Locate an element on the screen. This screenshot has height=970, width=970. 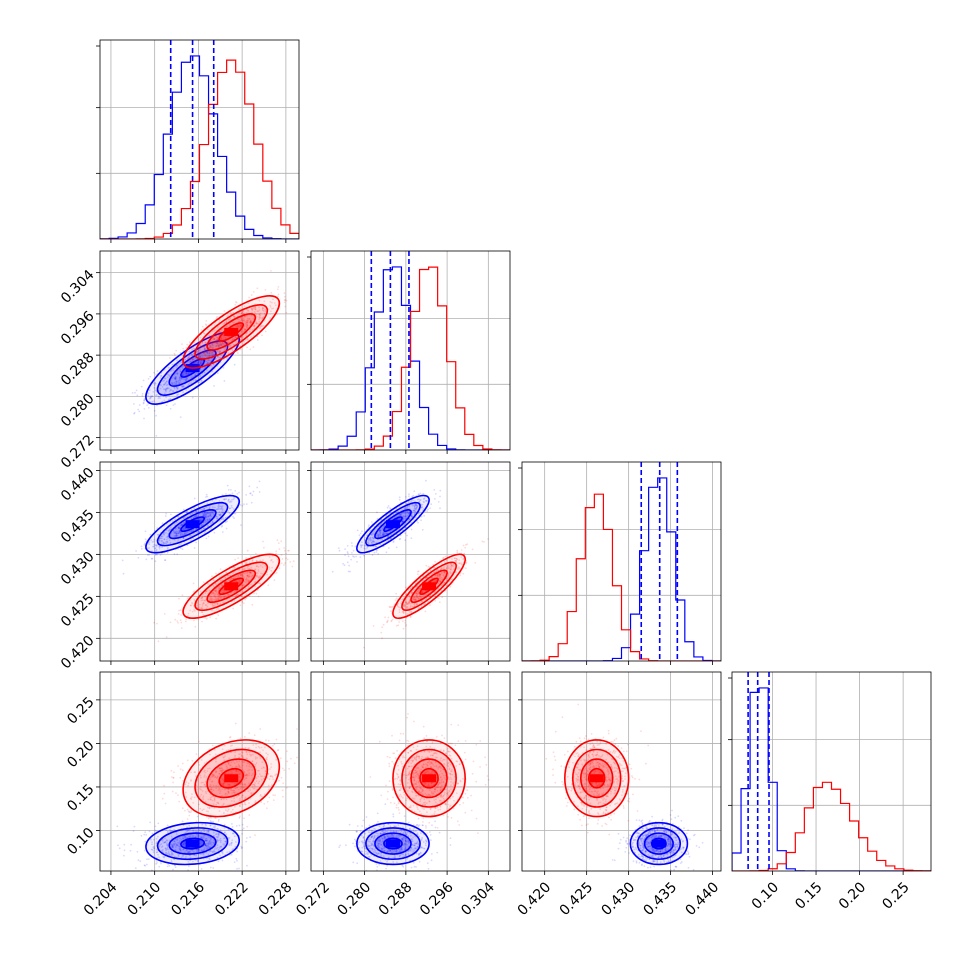
x-tick-label: 0.296 is located at coordinates (437, 899).